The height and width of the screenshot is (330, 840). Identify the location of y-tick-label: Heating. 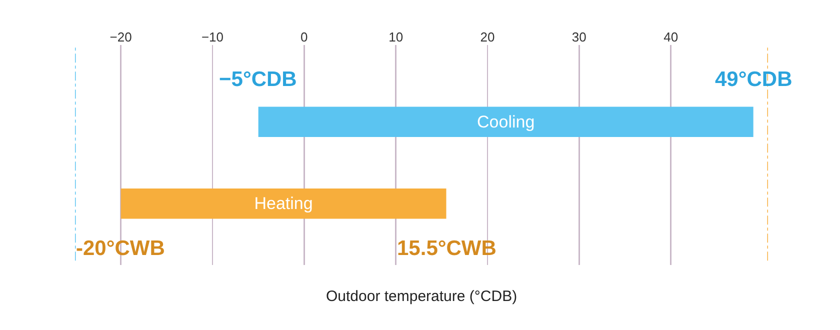
(283, 204).